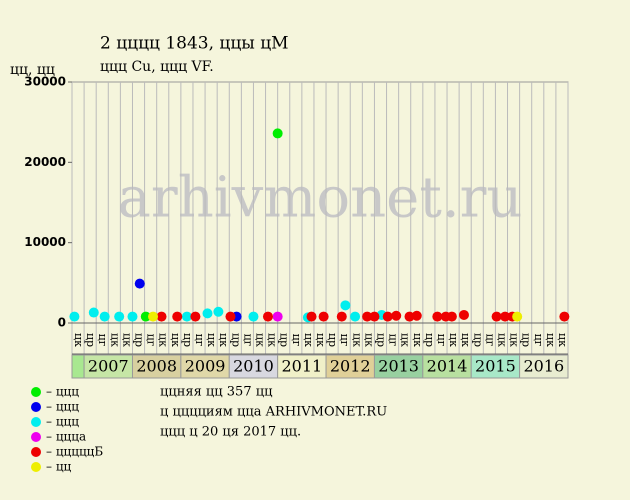 Image resolution: width=630 pixels, height=500 pixels. What do you see at coordinates (320, 198) in the screenshot?
I see `watermark: arhivmonet.ru` at bounding box center [320, 198].